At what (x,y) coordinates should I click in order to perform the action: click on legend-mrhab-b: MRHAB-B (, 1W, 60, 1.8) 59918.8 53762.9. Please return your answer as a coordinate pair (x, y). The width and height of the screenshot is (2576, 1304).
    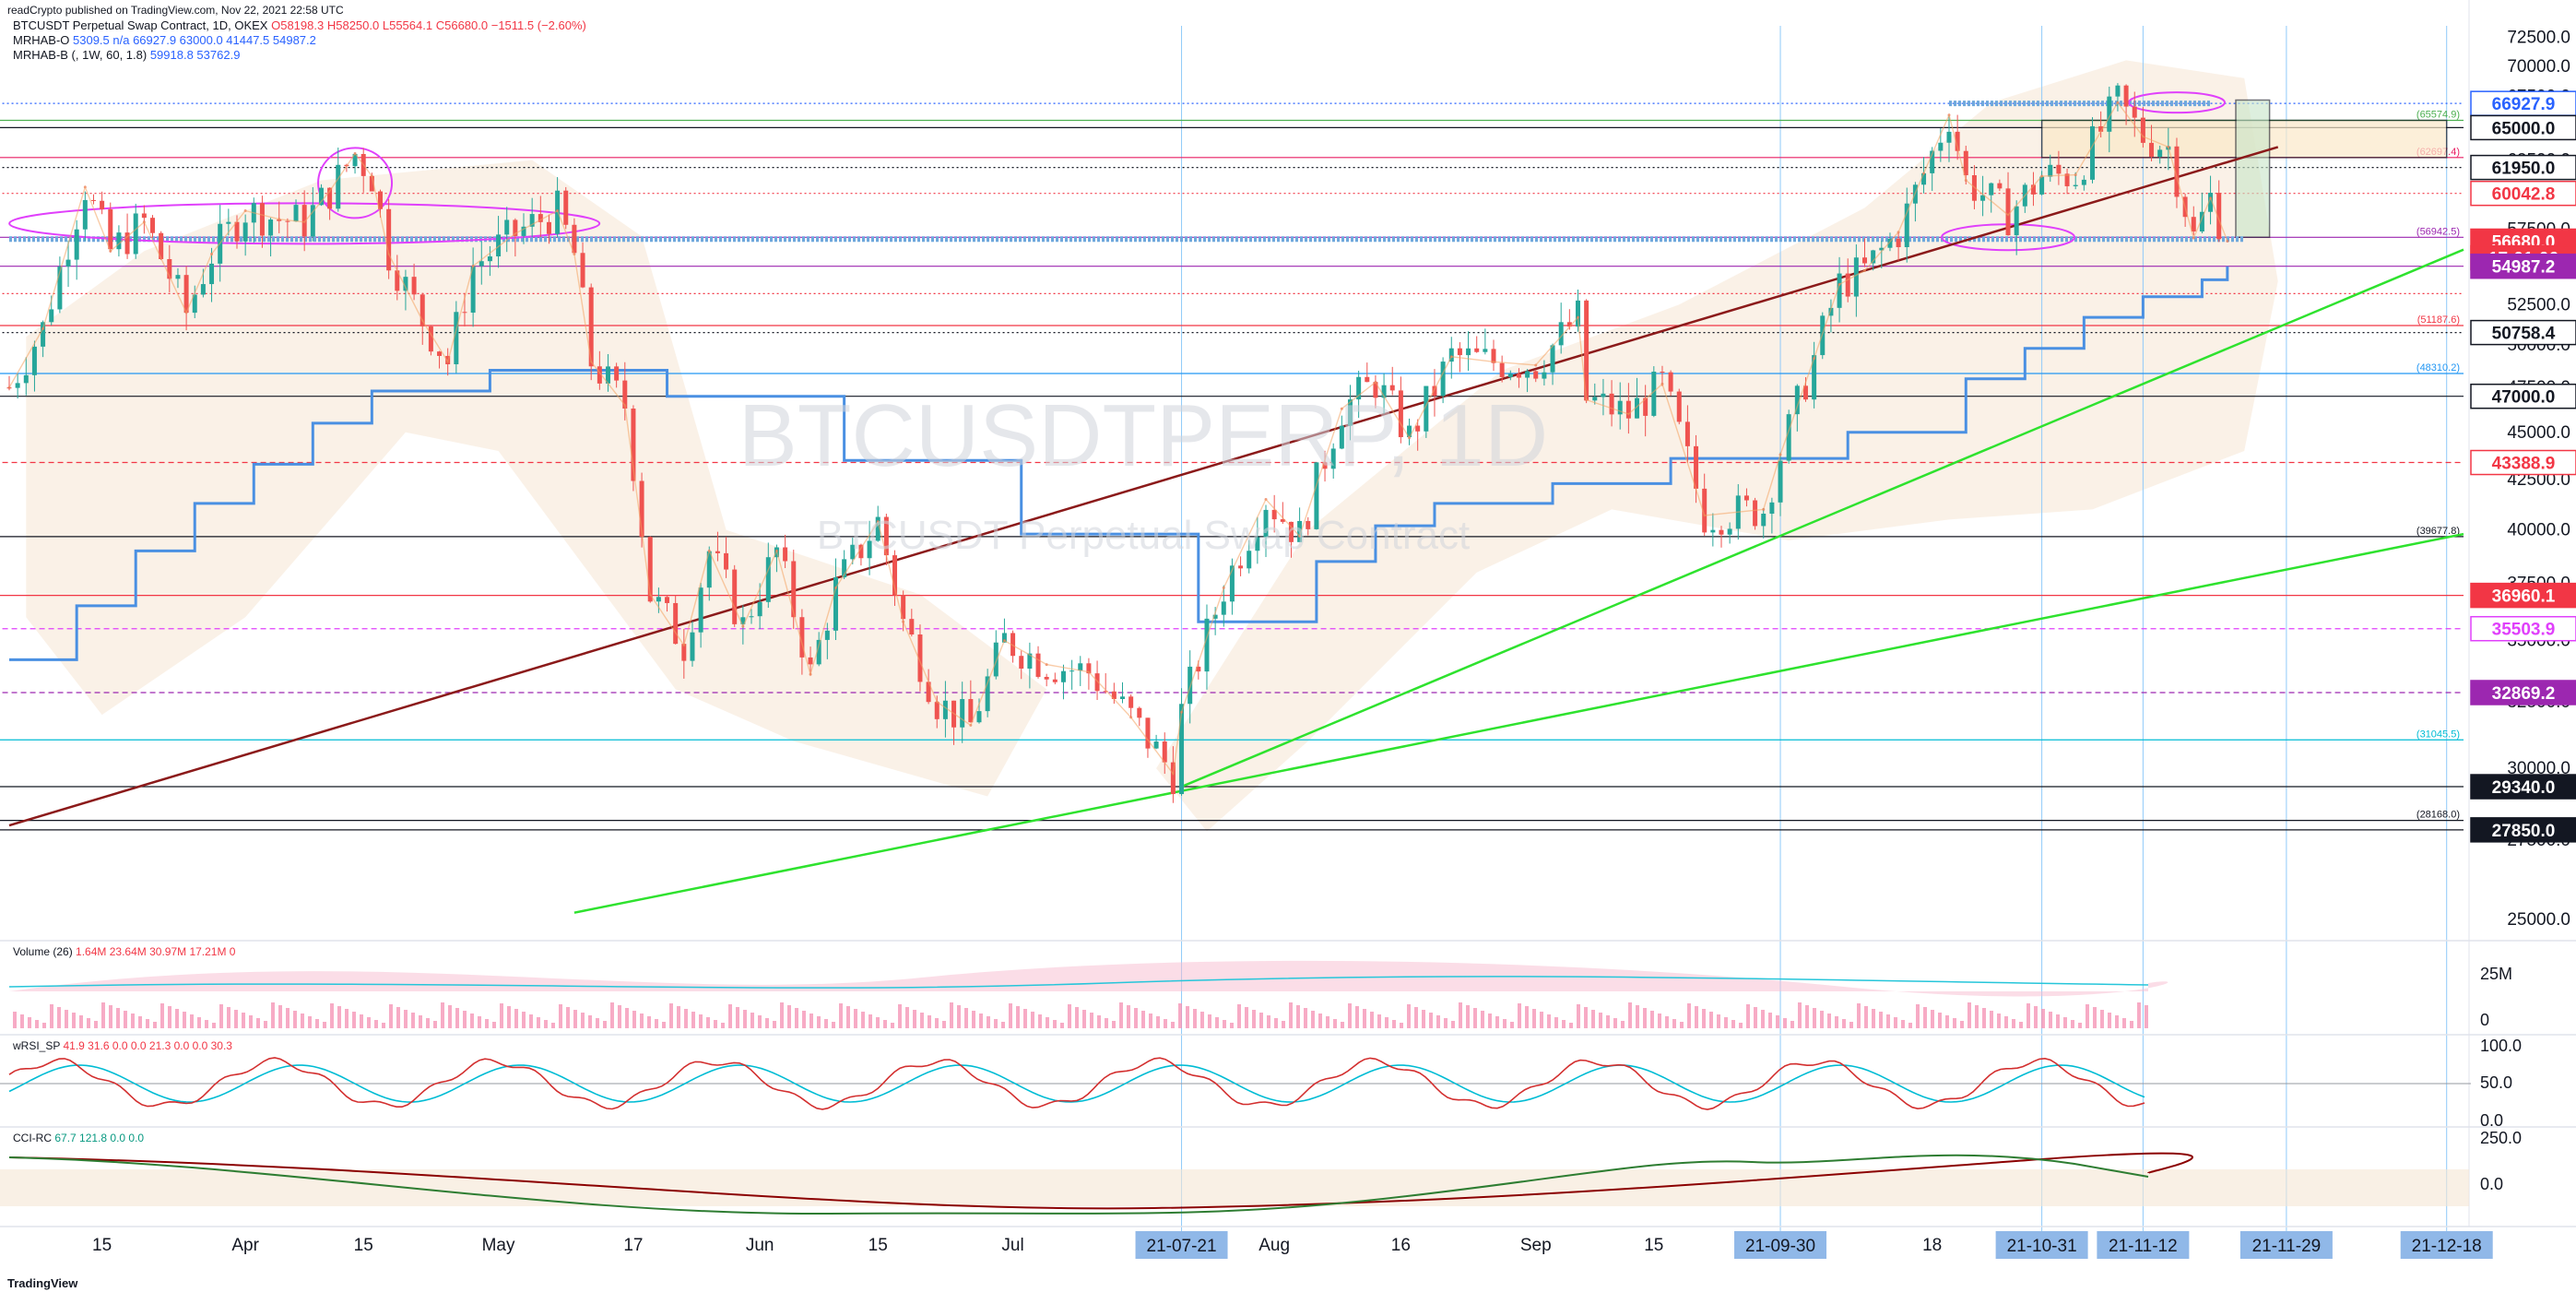
    Looking at the image, I should click on (126, 55).